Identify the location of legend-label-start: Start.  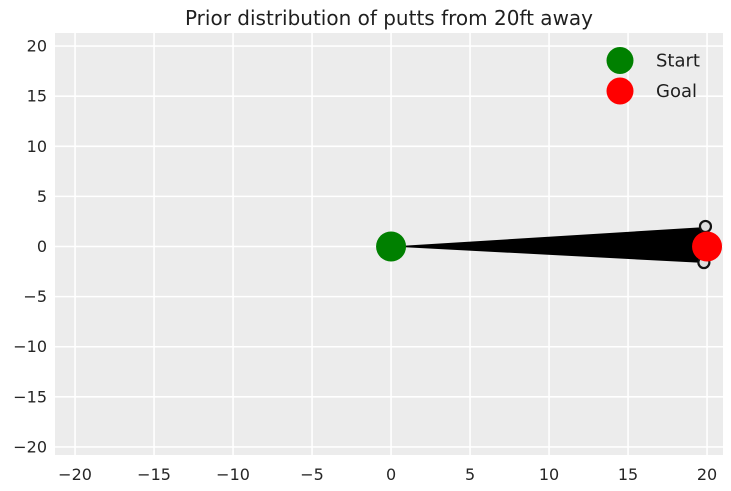
(678, 61).